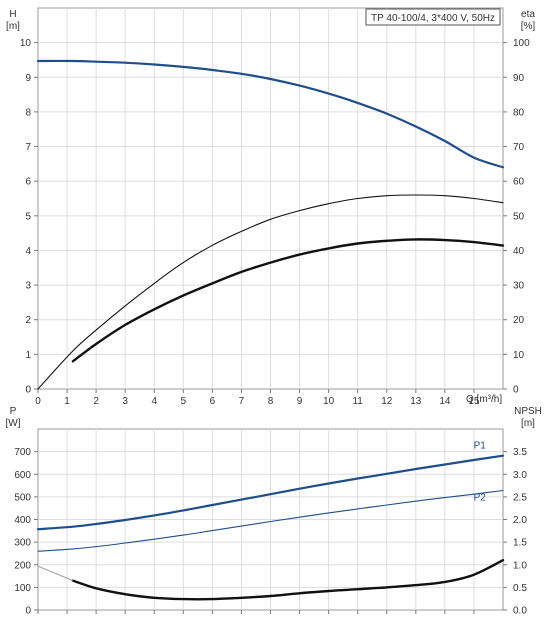  Describe the element at coordinates (528, 411) in the screenshot. I see `npsh-axis-label-line1: NPSH` at that location.